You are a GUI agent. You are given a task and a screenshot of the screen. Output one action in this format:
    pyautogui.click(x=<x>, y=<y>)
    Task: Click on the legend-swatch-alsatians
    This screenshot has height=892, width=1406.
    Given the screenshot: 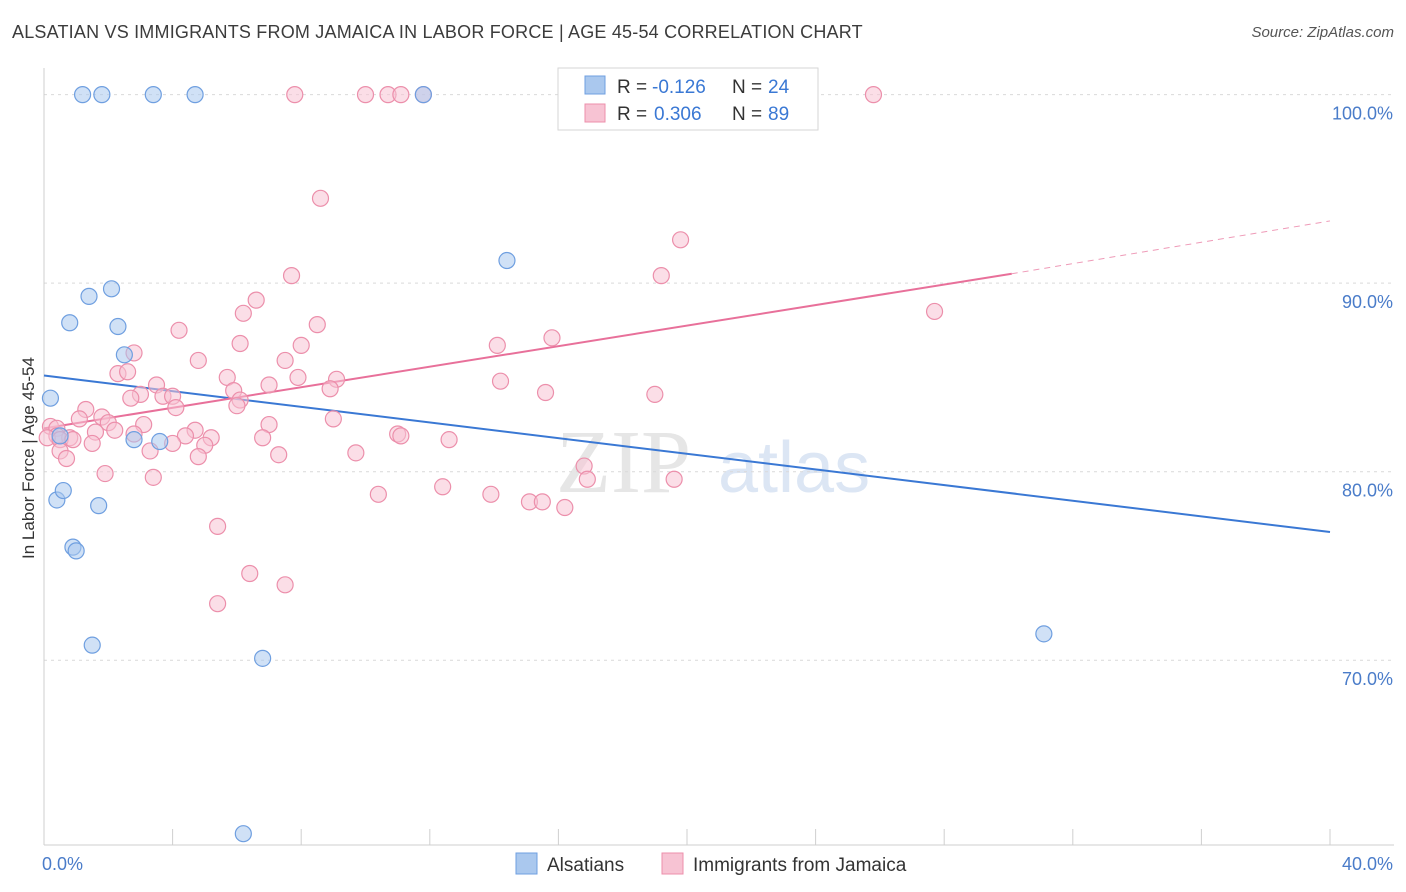 What is the action you would take?
    pyautogui.click(x=526, y=863)
    